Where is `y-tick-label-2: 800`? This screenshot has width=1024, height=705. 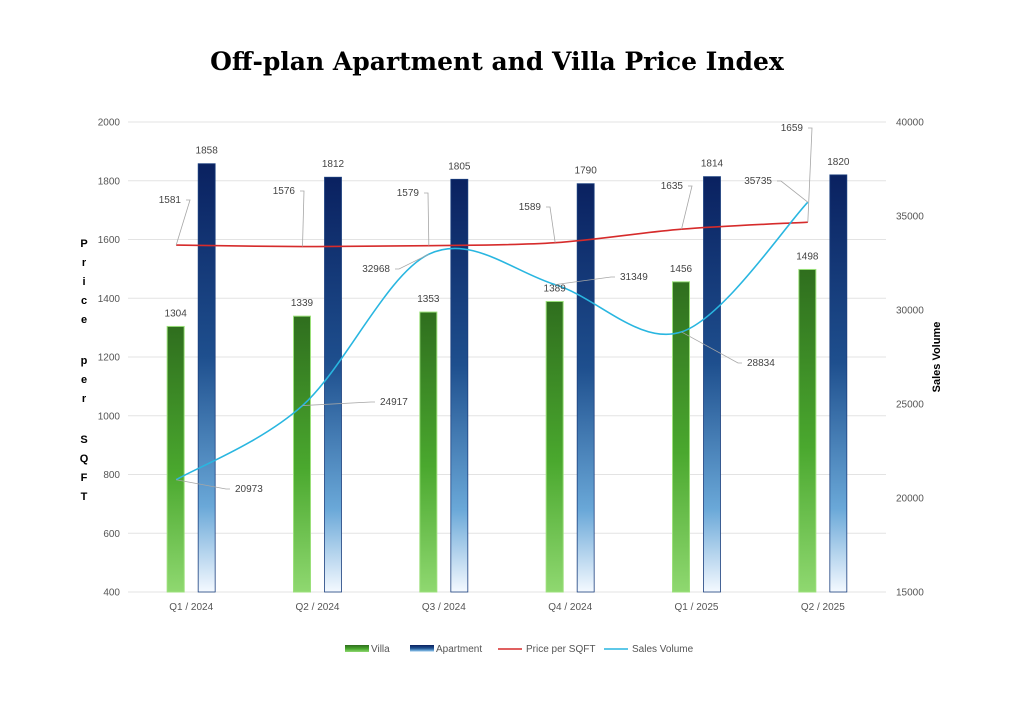
y-tick-label-2: 800 is located at coordinates (111, 475).